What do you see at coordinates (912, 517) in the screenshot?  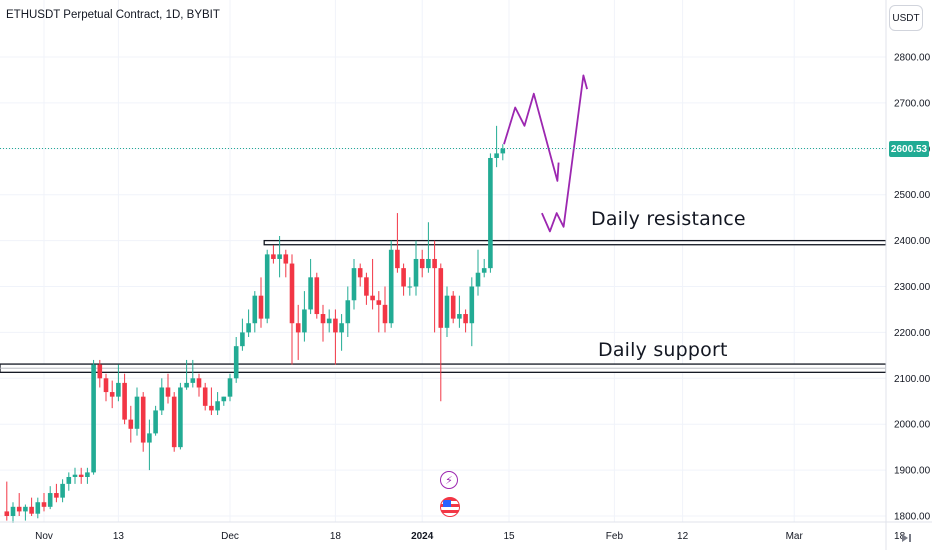 I see `price-tick-label: 1800.00` at bounding box center [912, 517].